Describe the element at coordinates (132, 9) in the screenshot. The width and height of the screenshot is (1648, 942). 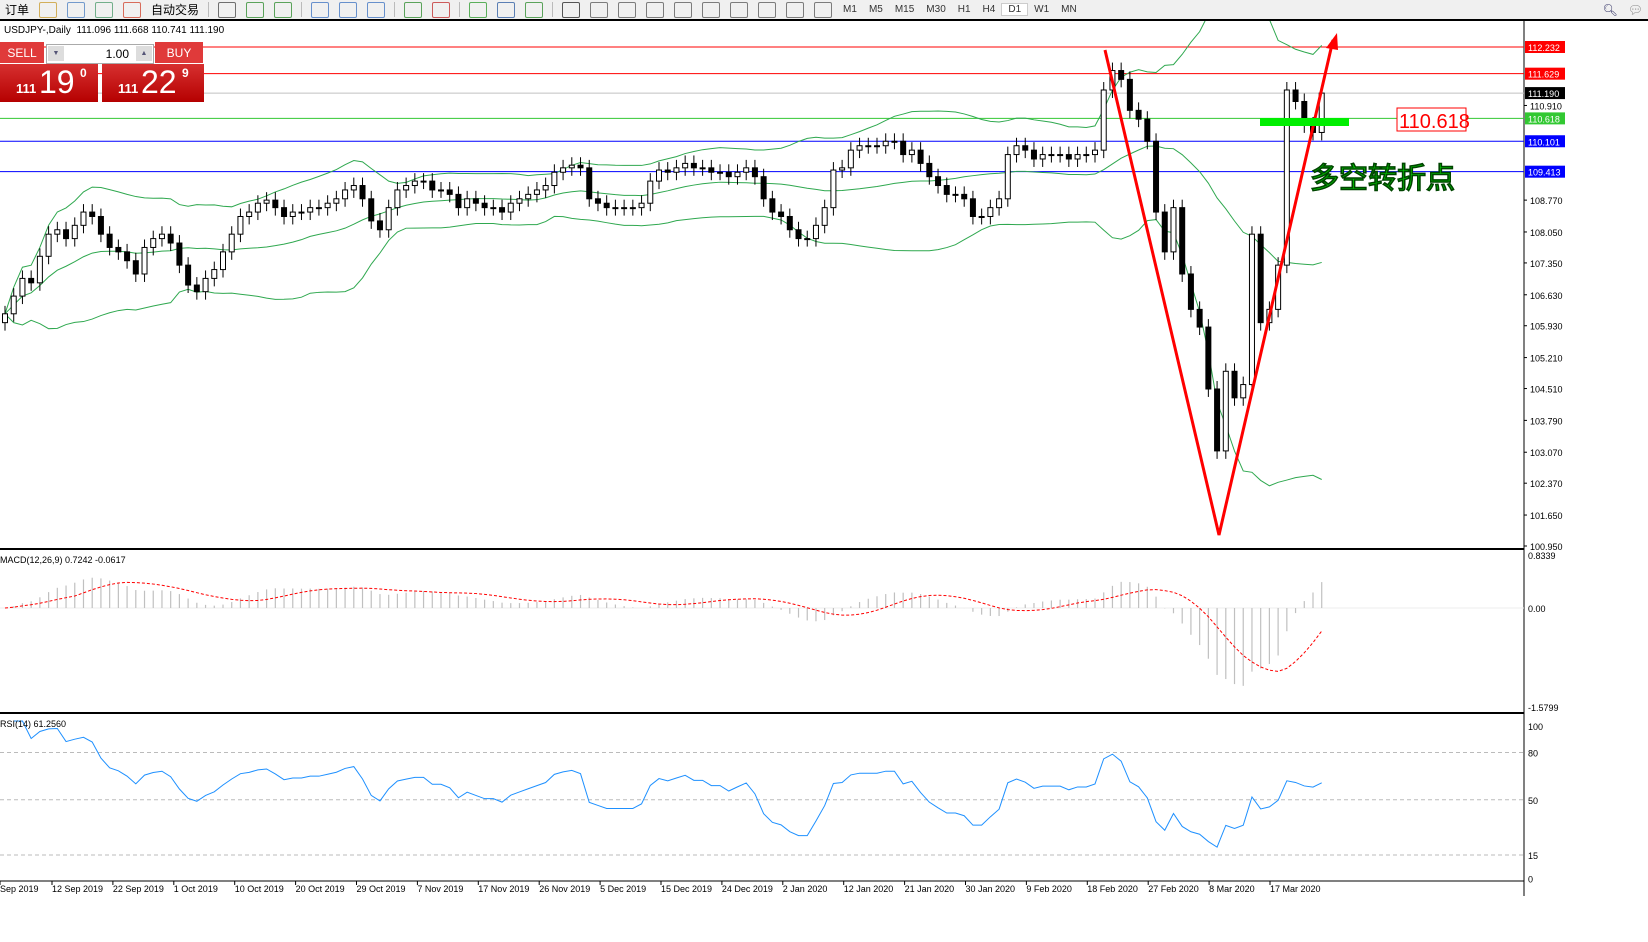
I see `autotrade-icon` at that location.